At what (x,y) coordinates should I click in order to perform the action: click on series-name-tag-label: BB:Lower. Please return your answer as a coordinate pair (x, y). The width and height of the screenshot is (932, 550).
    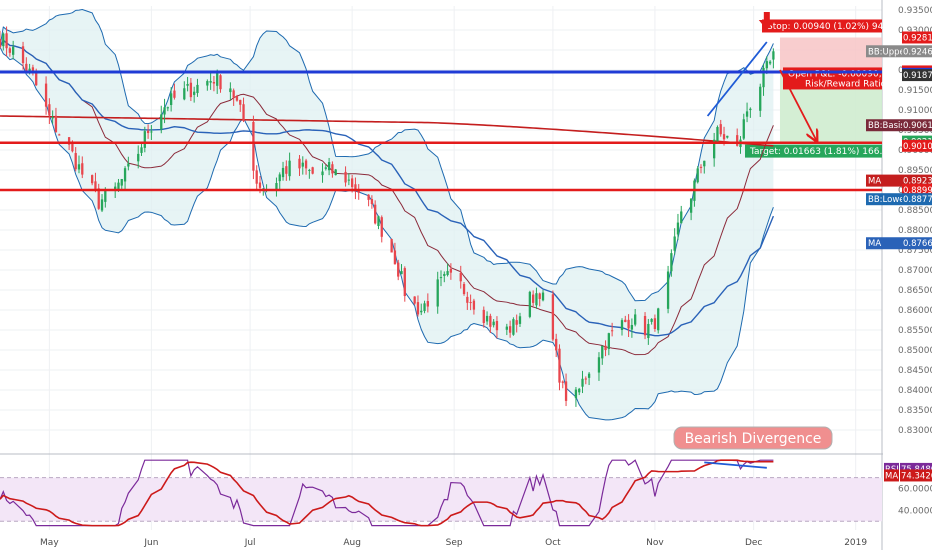
    Looking at the image, I should click on (888, 200).